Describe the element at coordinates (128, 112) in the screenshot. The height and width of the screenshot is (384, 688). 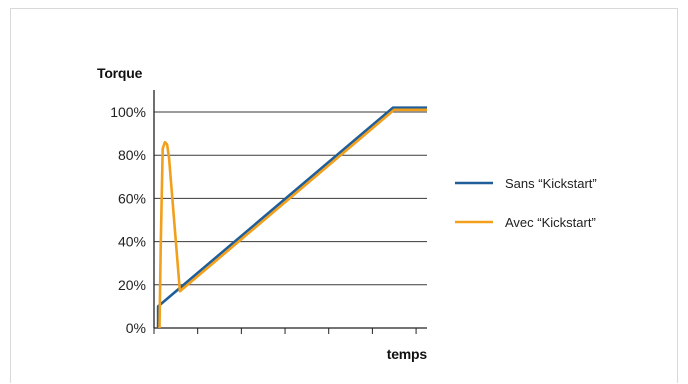
I see `y-tick-label: 100%` at that location.